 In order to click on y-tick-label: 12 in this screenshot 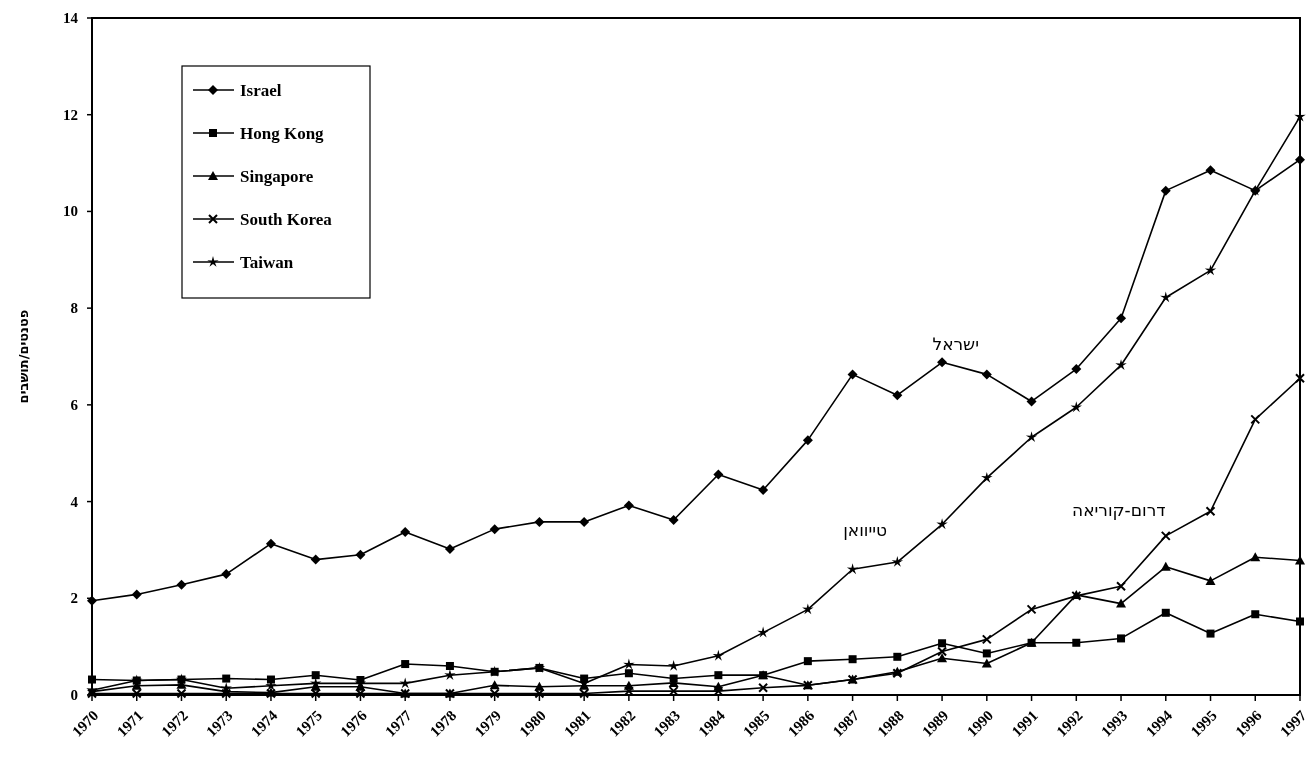, I will do `click(70, 114)`.